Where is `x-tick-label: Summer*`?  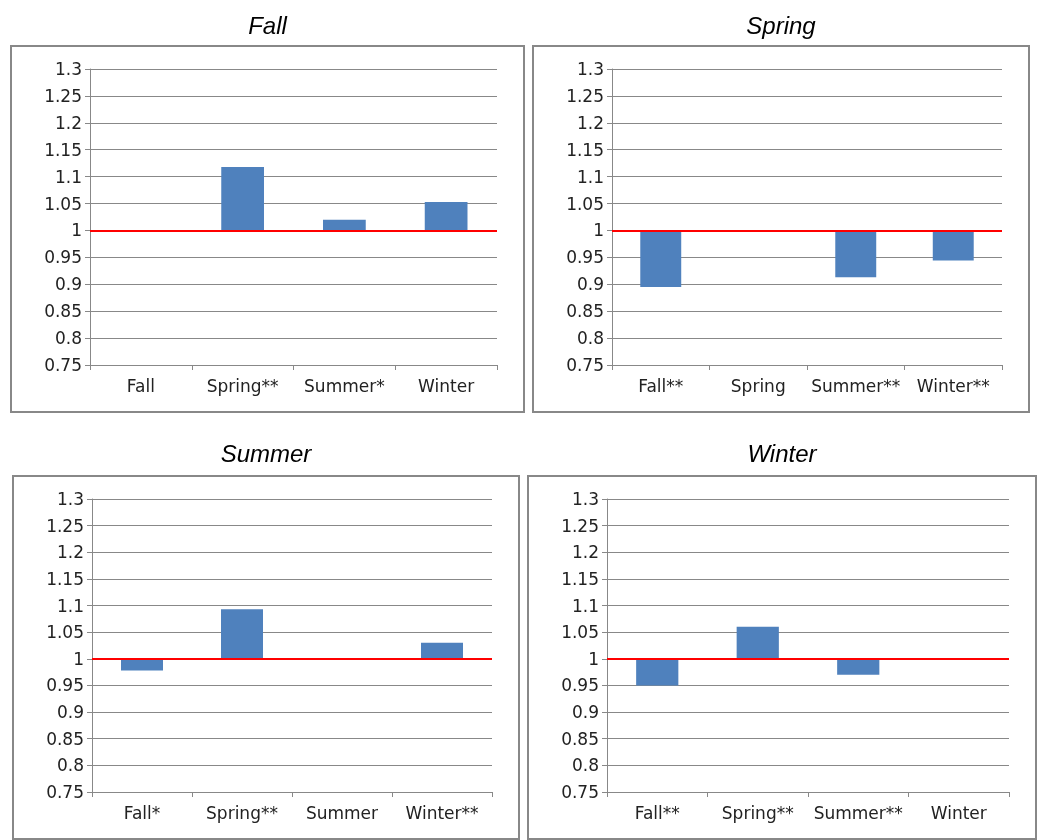 x-tick-label: Summer* is located at coordinates (344, 385).